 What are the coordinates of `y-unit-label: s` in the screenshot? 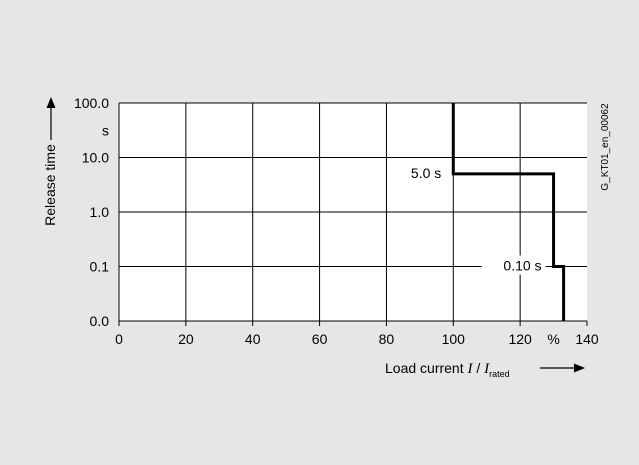 It's located at (105, 130).